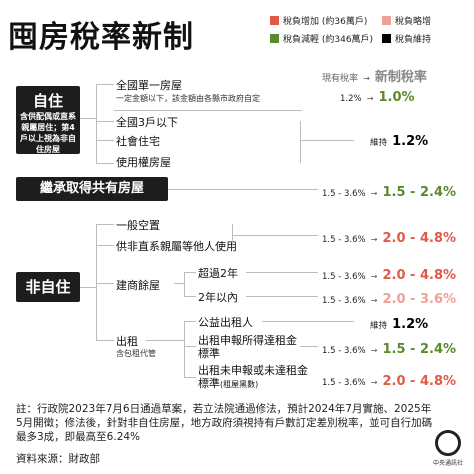 This screenshot has width=474, height=474. I want to click on legend-item-keep: 稅負維持, so click(406, 38).